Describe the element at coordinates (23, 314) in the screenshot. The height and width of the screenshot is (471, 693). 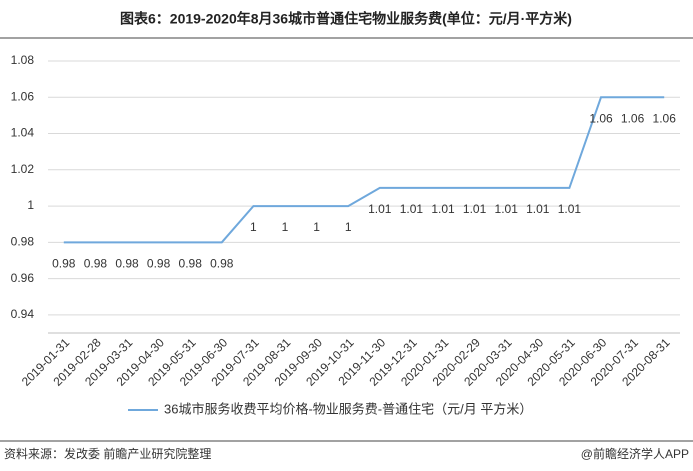
I see `y-tick-label: 0.94` at that location.